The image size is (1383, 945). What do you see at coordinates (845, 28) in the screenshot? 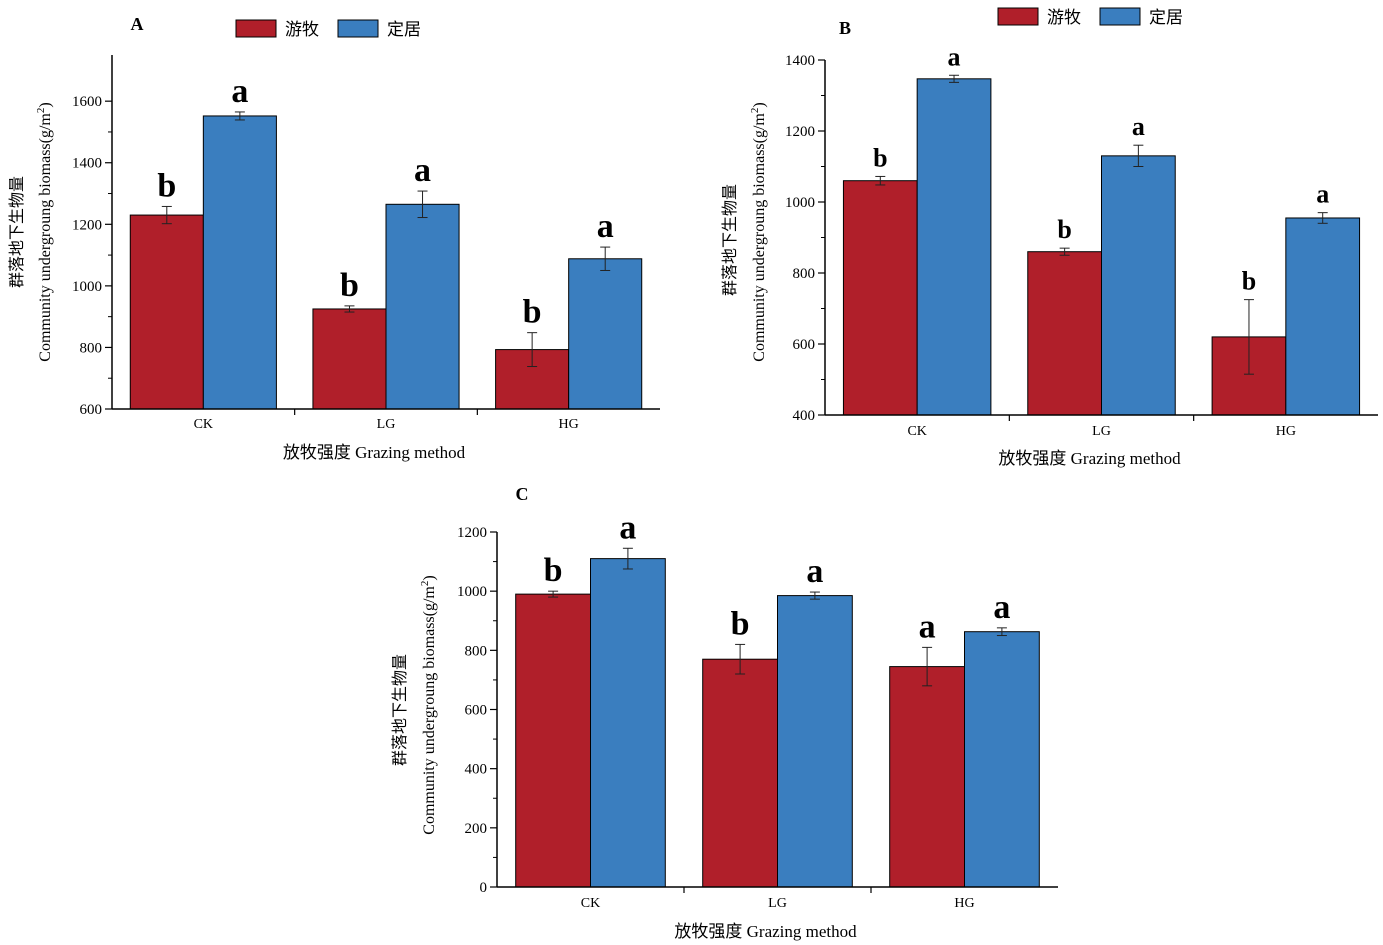
I see `panel-label: B` at bounding box center [845, 28].